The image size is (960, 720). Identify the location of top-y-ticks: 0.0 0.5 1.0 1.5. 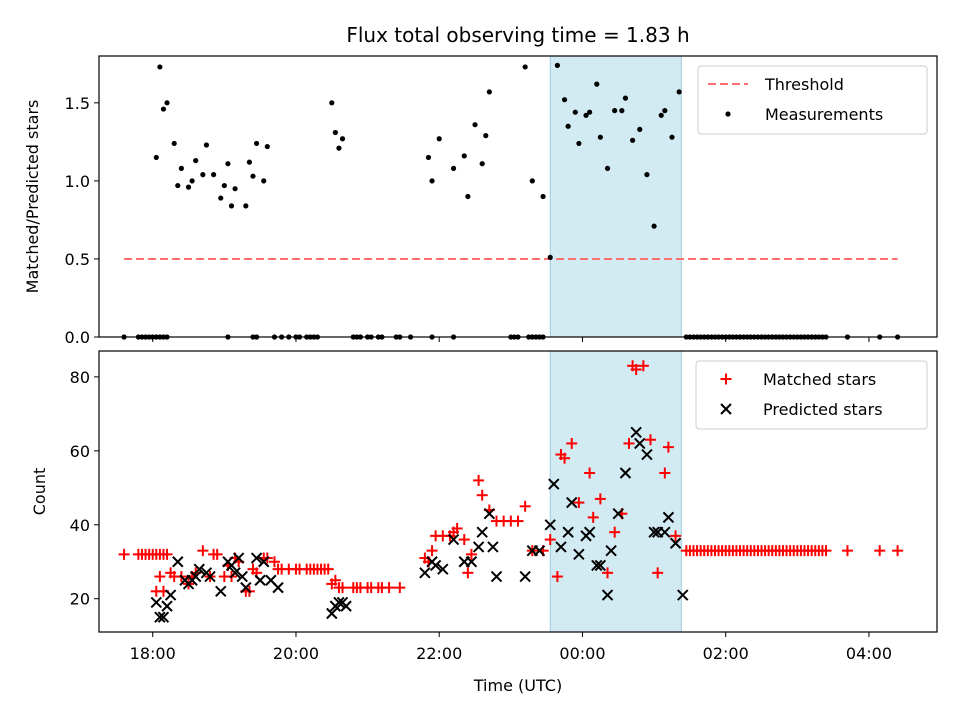
(82, 220).